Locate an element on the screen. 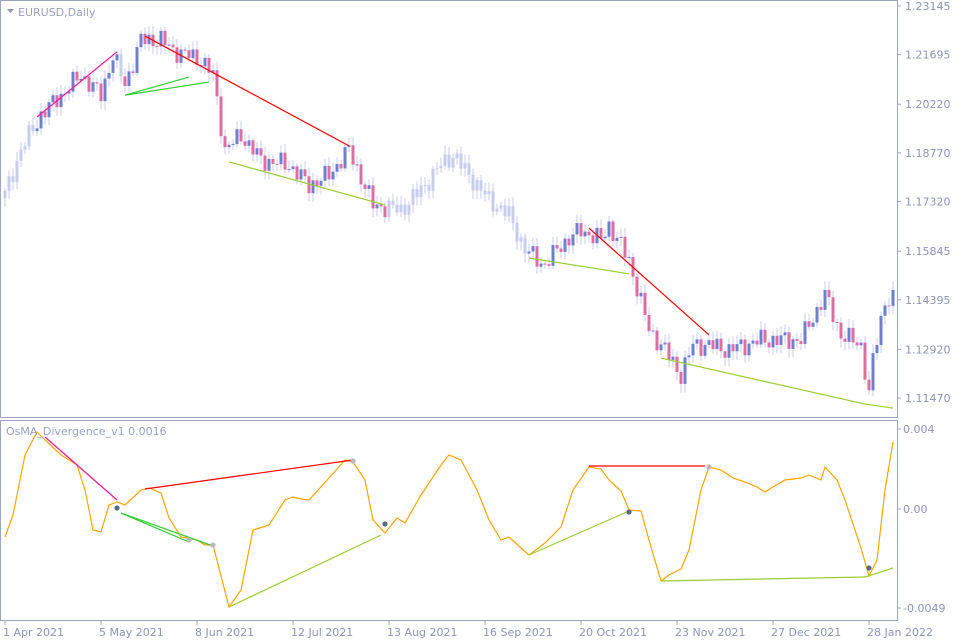 The image size is (960, 640). time-tick-label: 5 May 2021 is located at coordinates (131, 632).